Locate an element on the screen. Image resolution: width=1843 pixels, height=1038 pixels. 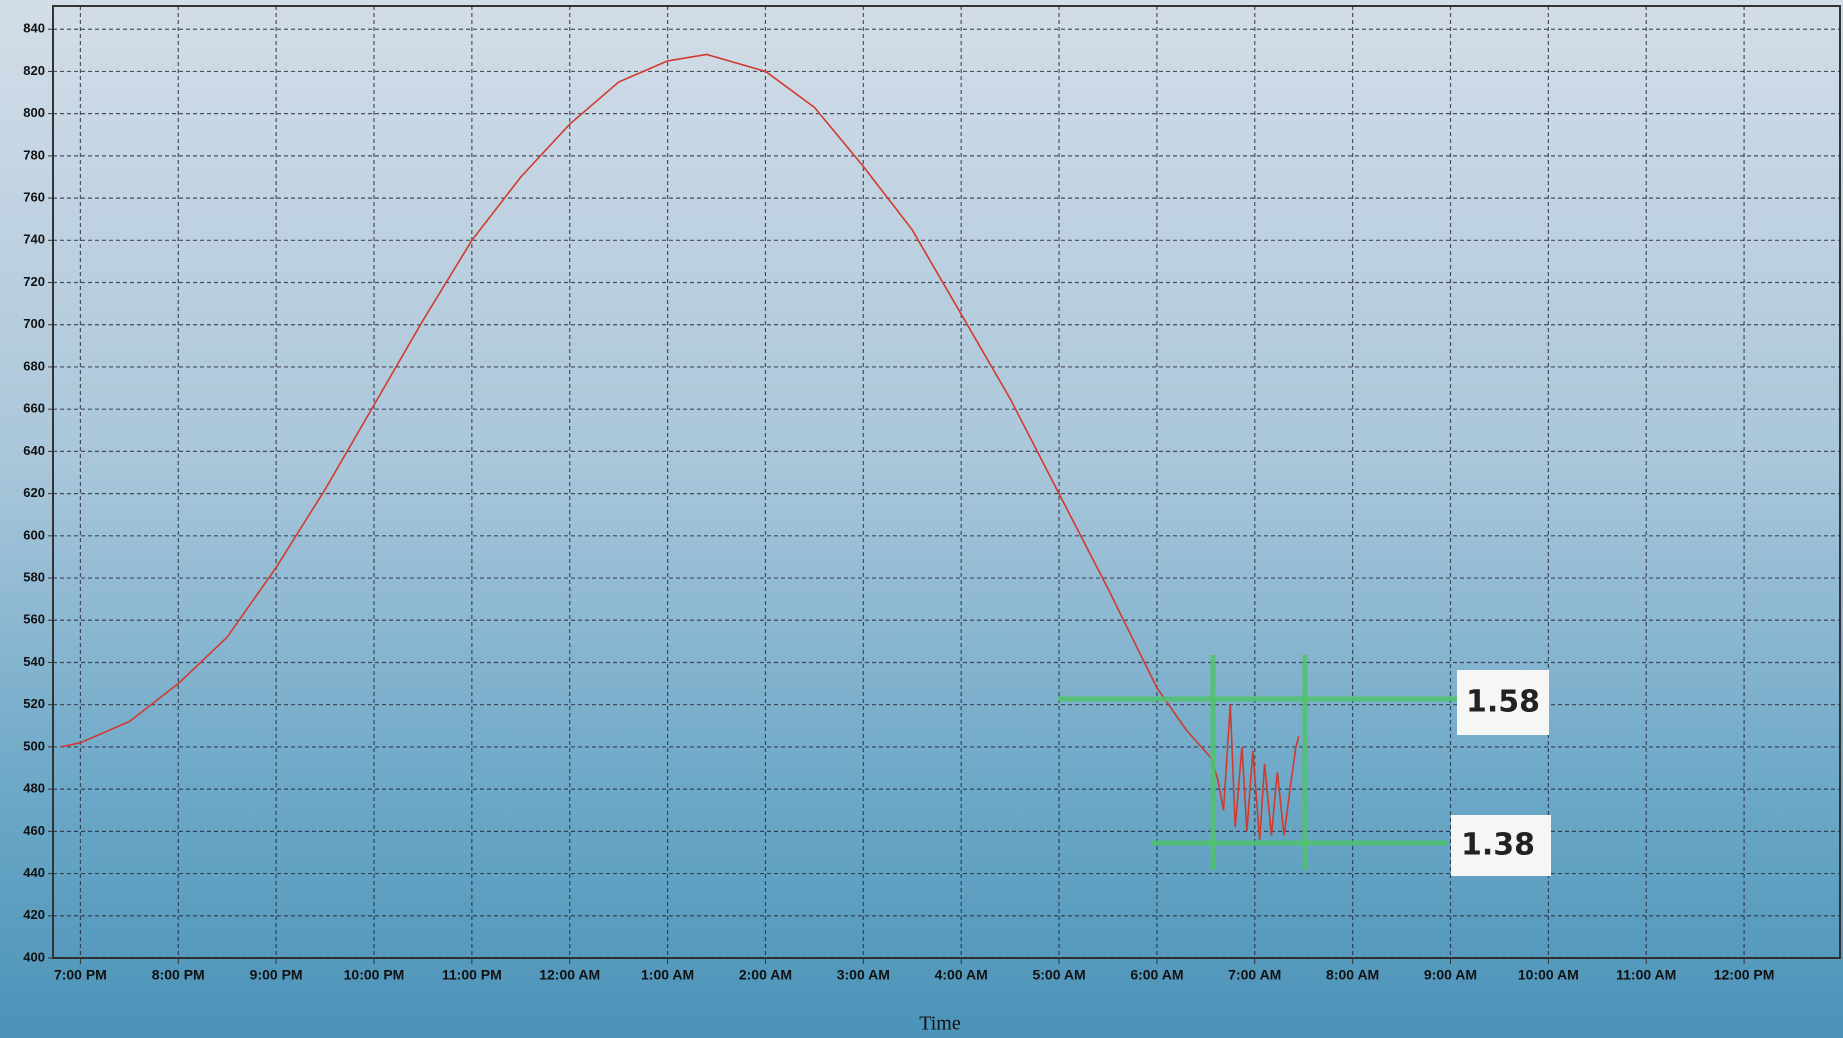
x-tick-label: 7:00 PM is located at coordinates (80, 975).